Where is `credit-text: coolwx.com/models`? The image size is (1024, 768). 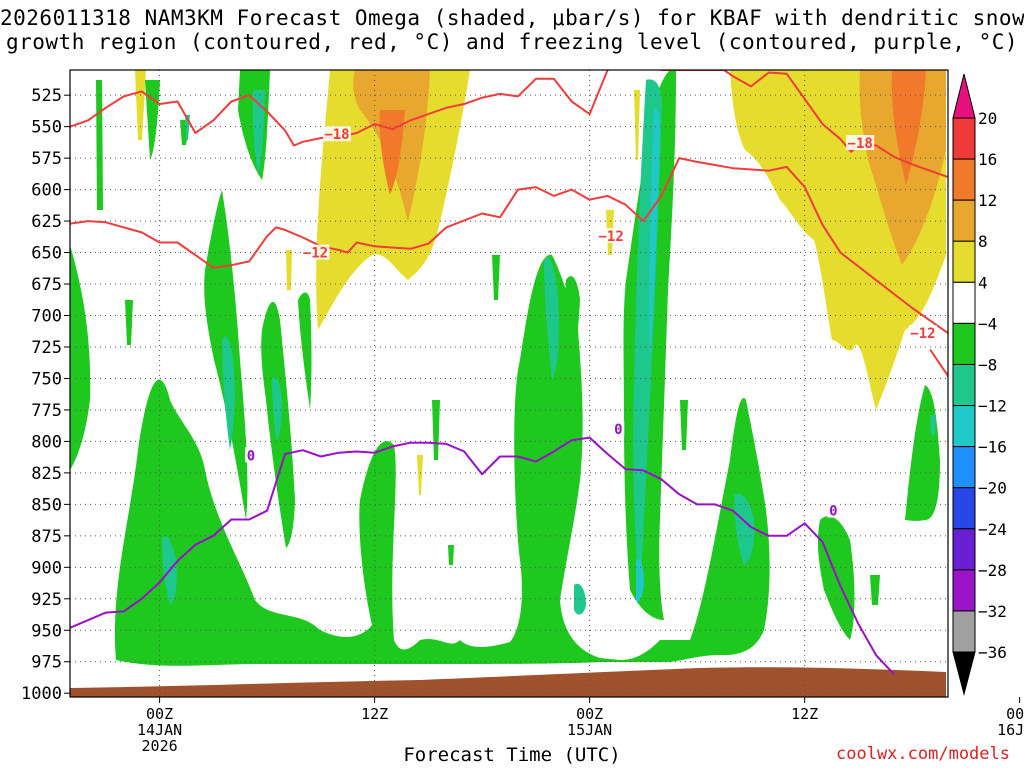
credit-text: coolwx.com/models is located at coordinates (923, 754).